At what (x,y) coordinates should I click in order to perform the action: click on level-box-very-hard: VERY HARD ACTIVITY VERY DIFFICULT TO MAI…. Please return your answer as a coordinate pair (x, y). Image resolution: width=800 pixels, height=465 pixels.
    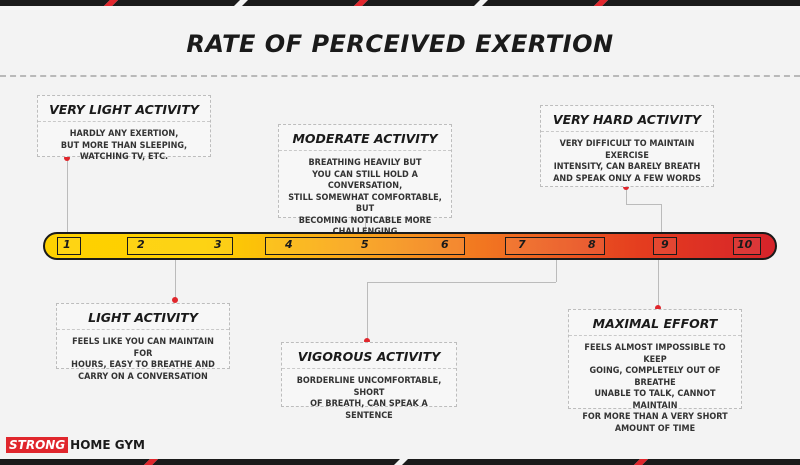
    Looking at the image, I should click on (627, 146).